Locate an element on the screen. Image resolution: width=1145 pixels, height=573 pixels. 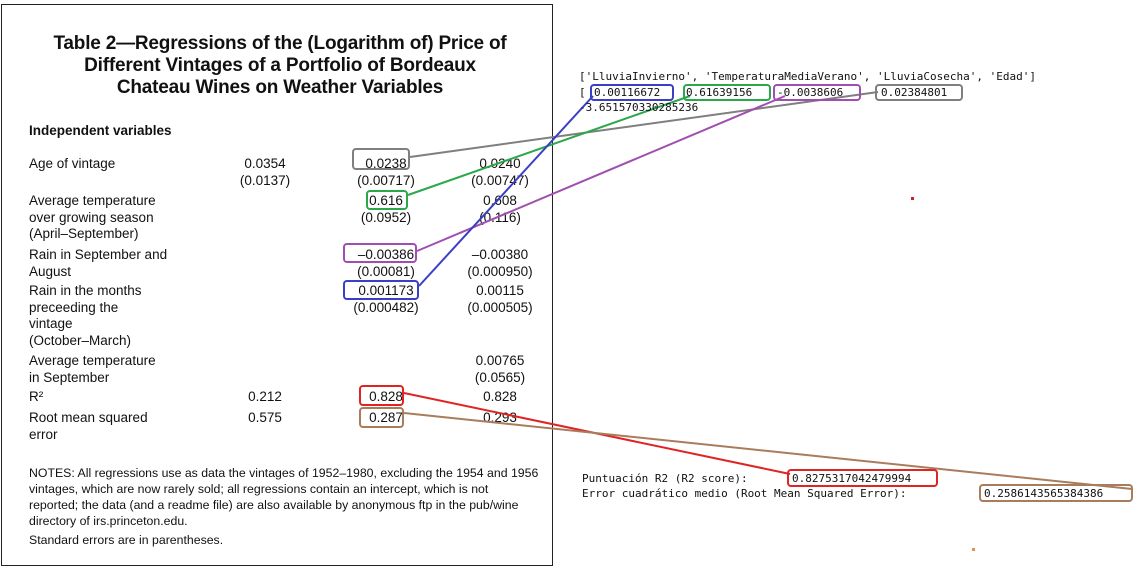
highlight-coef-purple is located at coordinates (817, 92).